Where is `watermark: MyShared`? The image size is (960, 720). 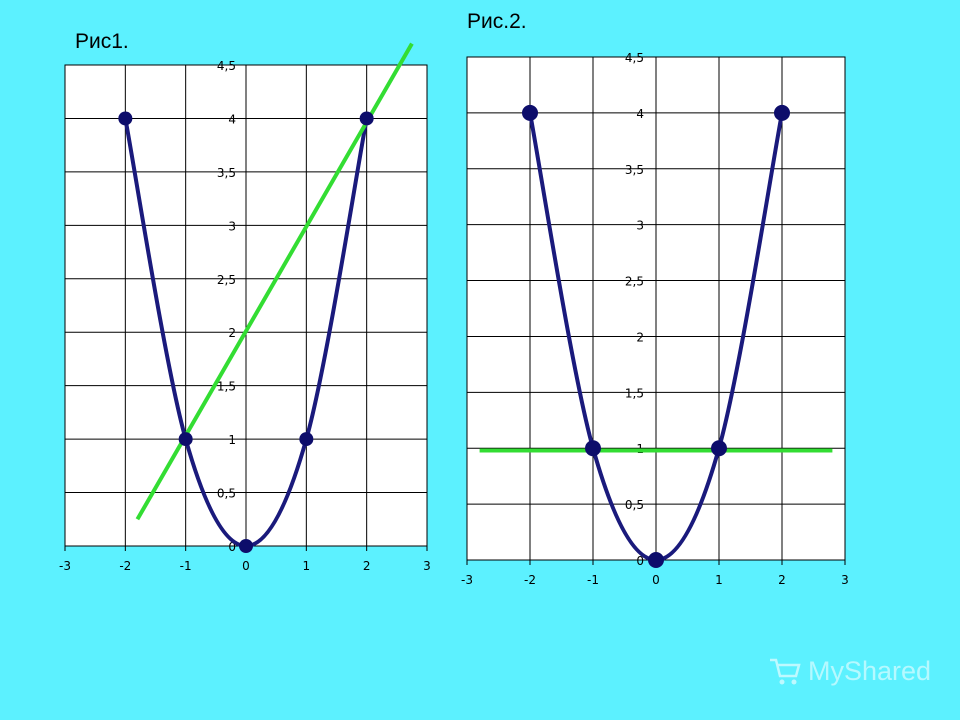 watermark: MyShared is located at coordinates (849, 671).